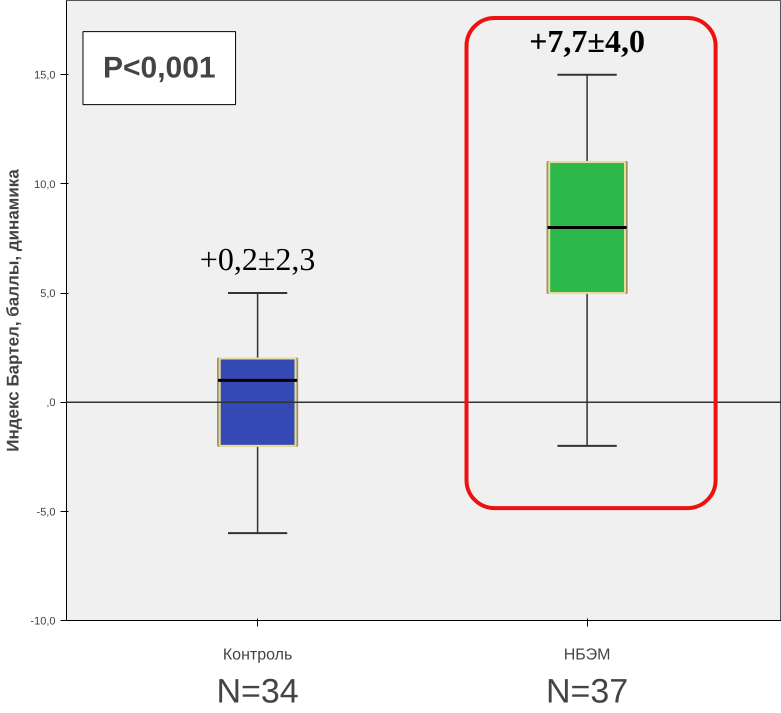 This screenshot has width=781, height=713. What do you see at coordinates (587, 655) in the screenshot?
I see `x-tick-label: НБЭМ` at bounding box center [587, 655].